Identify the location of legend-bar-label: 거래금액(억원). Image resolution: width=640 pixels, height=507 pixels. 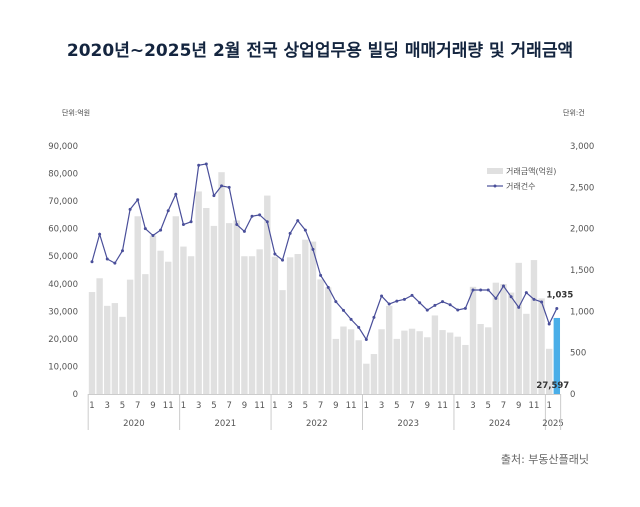
(531, 171).